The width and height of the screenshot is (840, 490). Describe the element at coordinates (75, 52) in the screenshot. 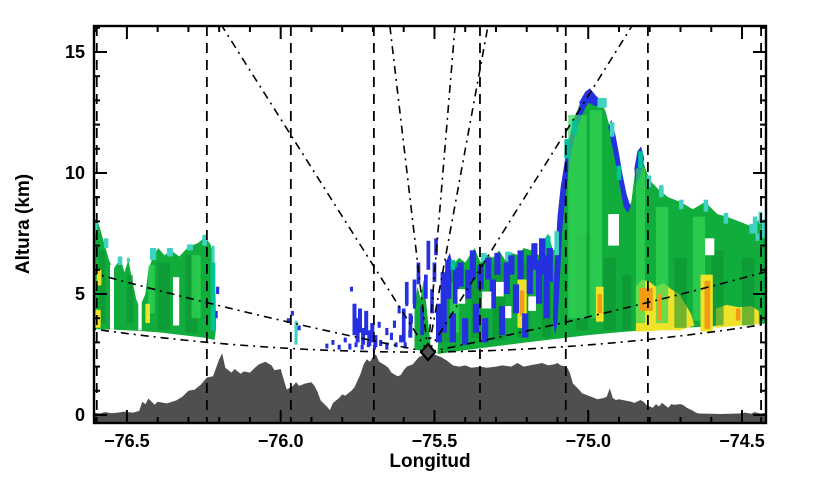

I see `y-tick-label: 15` at that location.